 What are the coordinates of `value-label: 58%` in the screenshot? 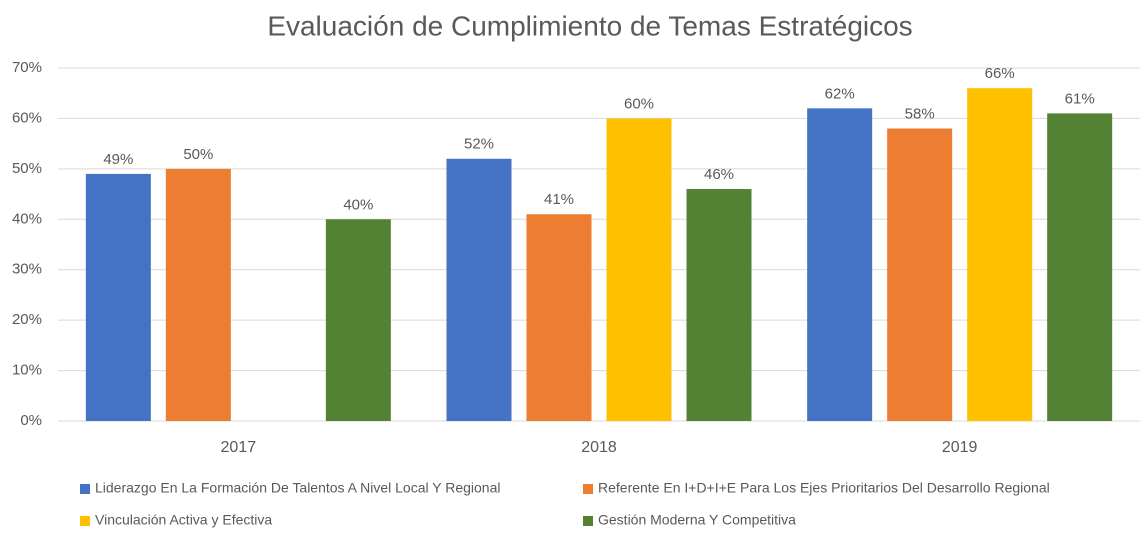 It's located at (920, 113).